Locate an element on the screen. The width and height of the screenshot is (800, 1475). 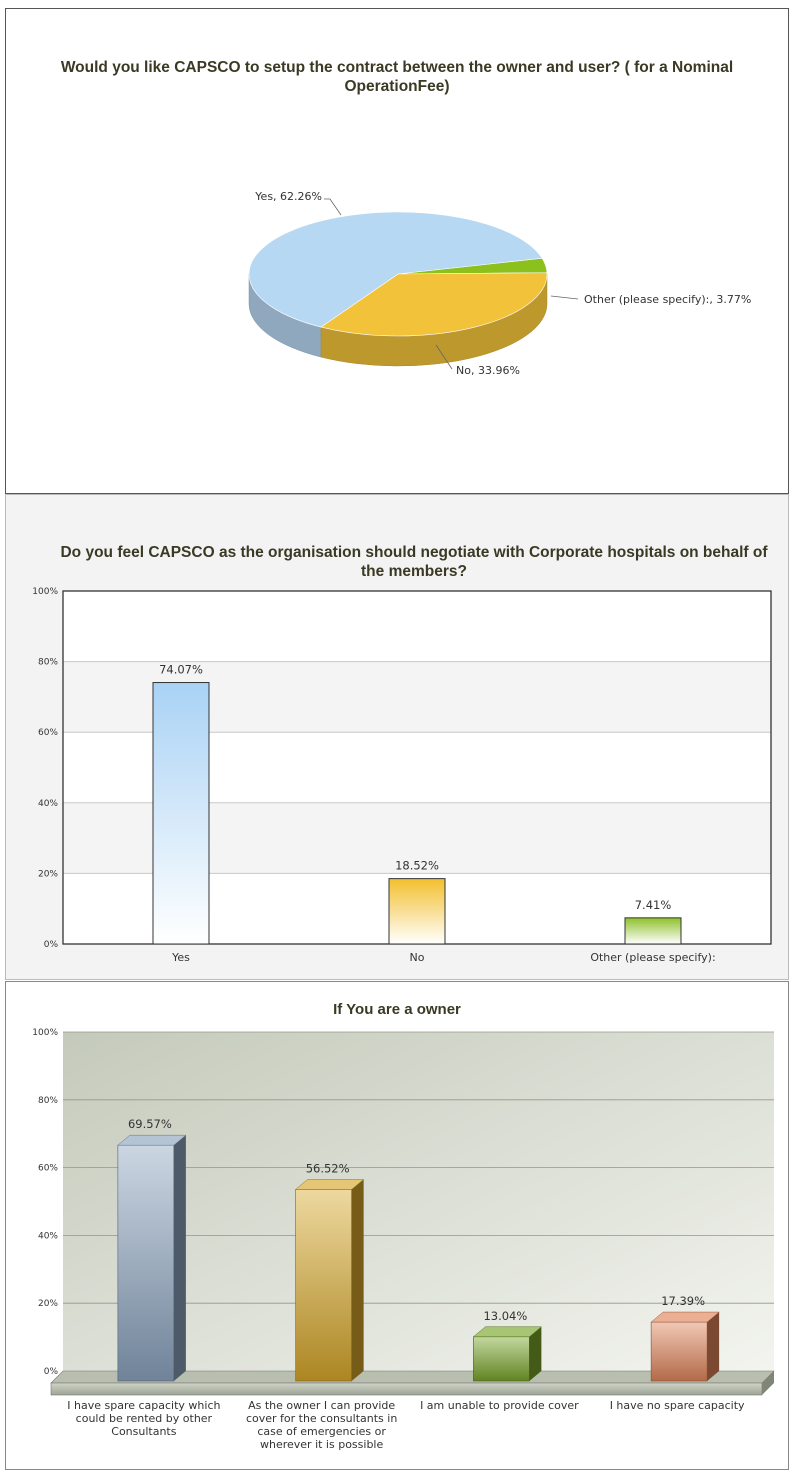
bar-no is located at coordinates (417, 911).